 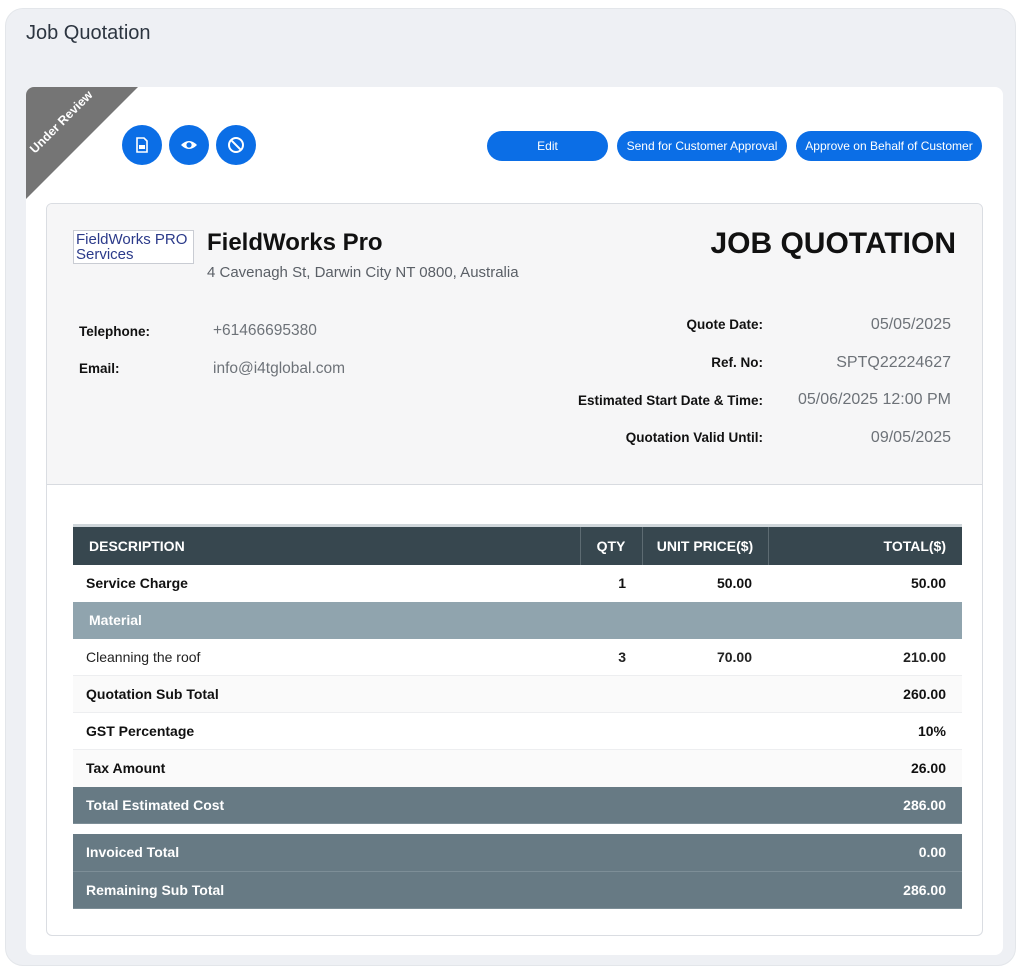 What do you see at coordinates (737, 362) in the screenshot?
I see `ref-no-label: Ref. No:` at bounding box center [737, 362].